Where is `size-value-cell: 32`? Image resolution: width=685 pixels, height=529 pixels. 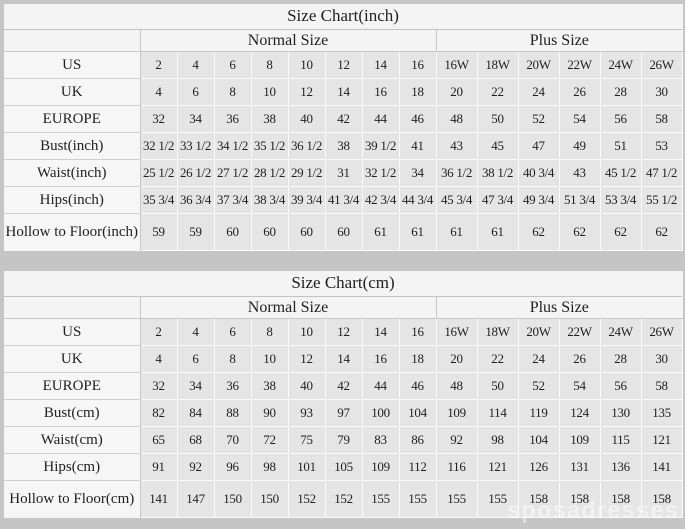
size-value-cell: 32 is located at coordinates (158, 386).